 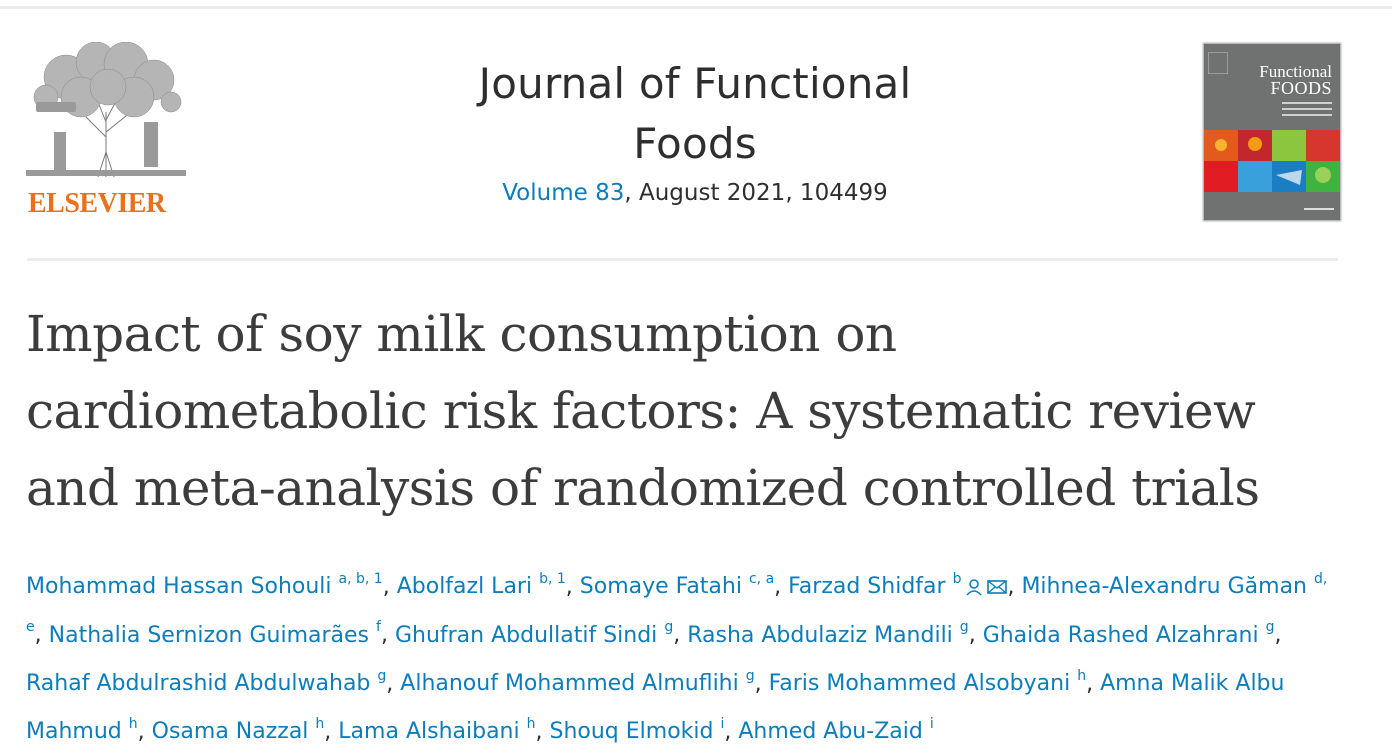 What do you see at coordinates (481, 585) in the screenshot?
I see `author-link: Abolfazl Lari b, 1` at bounding box center [481, 585].